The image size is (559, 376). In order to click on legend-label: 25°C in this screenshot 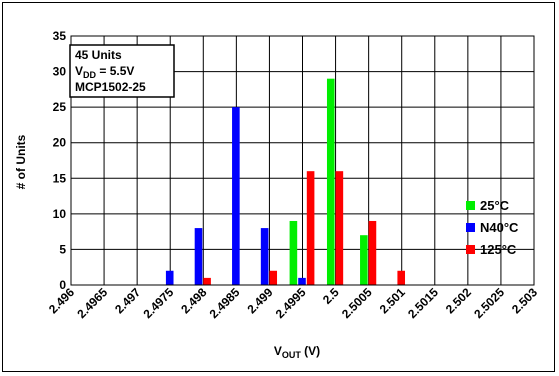, I will do `click(495, 205)`.